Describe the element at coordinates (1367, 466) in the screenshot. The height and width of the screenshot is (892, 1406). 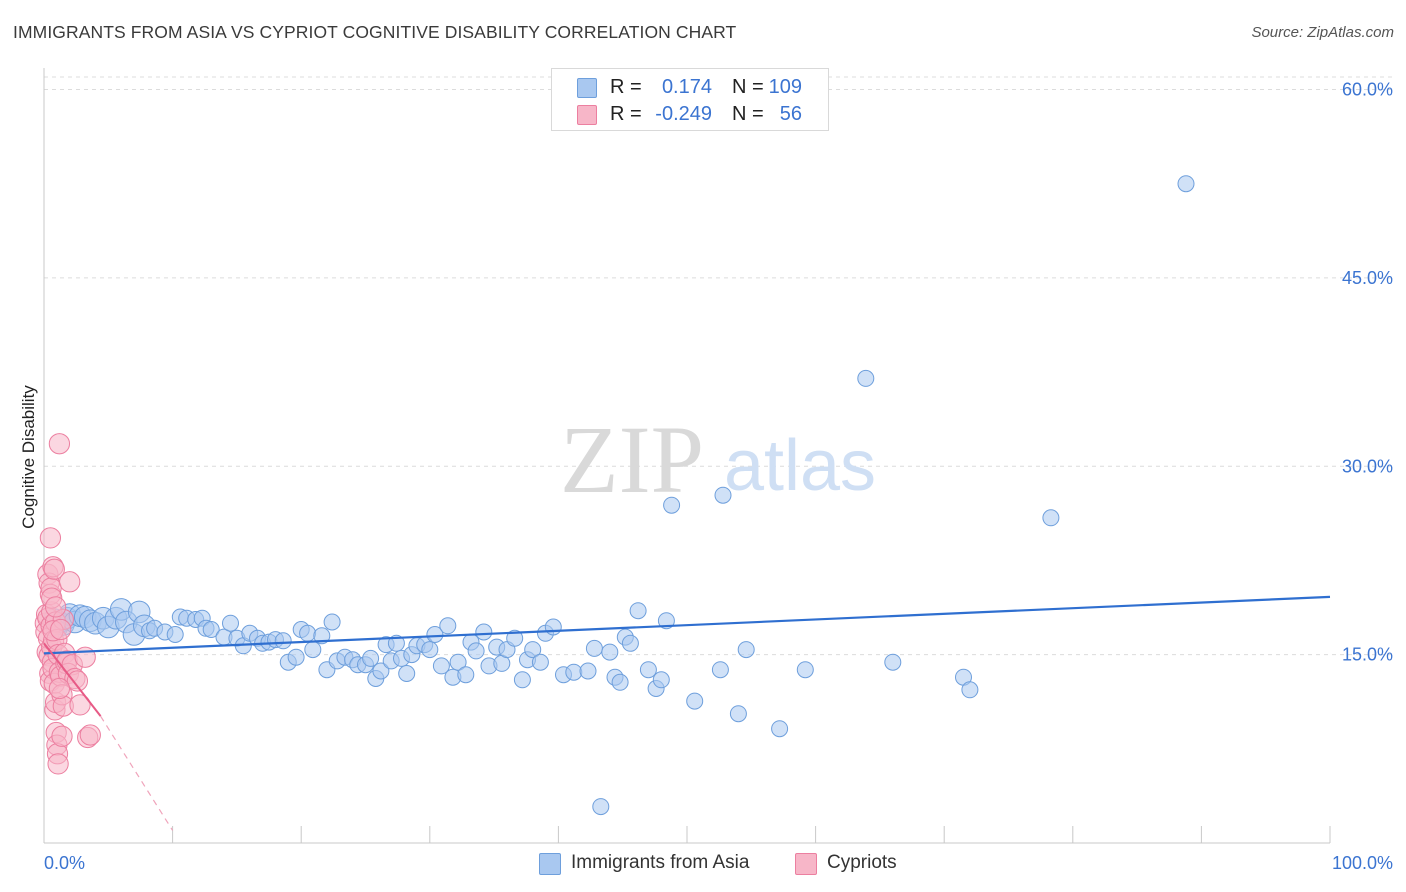
I see `y-tick-label: 30.0%` at that location.